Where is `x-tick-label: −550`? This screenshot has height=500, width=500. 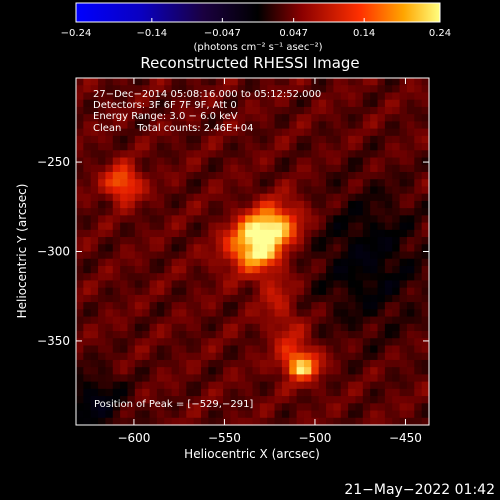
x-tick-label: −550 is located at coordinates (224, 438).